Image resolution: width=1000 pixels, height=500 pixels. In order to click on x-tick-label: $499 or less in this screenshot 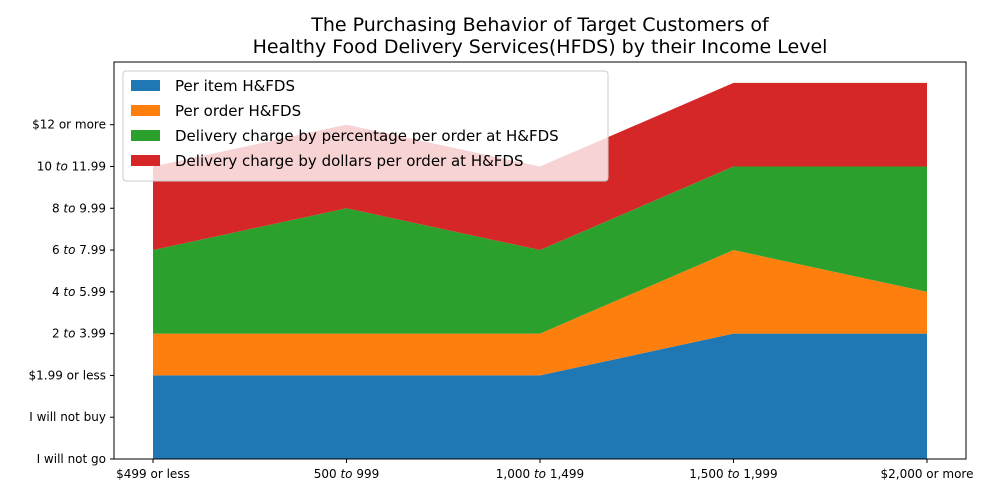, I will do `click(153, 474)`.